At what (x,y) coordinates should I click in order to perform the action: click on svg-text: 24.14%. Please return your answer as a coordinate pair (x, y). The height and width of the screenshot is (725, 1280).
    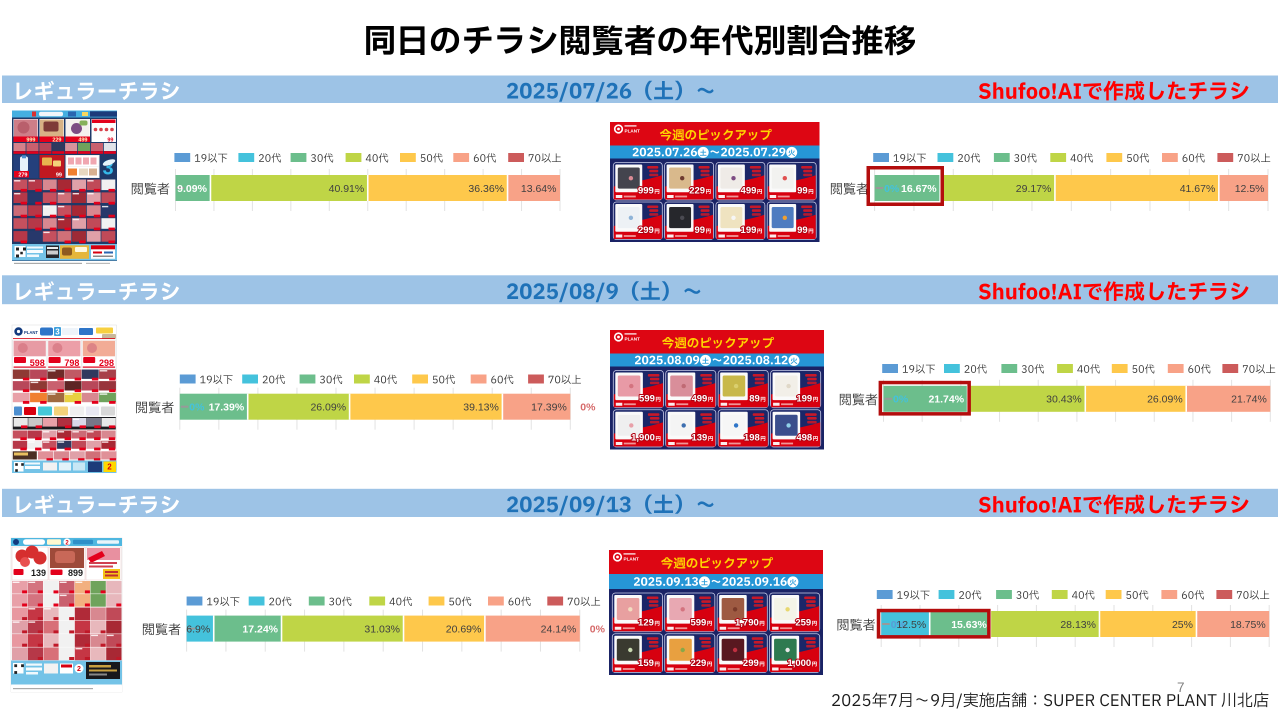
    Looking at the image, I should click on (559, 629).